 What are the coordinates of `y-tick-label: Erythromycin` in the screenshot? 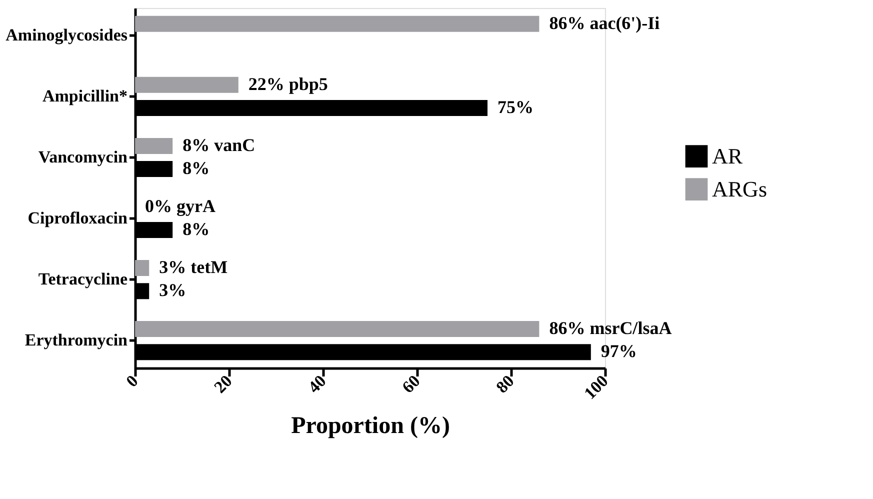 It's located at (76, 340).